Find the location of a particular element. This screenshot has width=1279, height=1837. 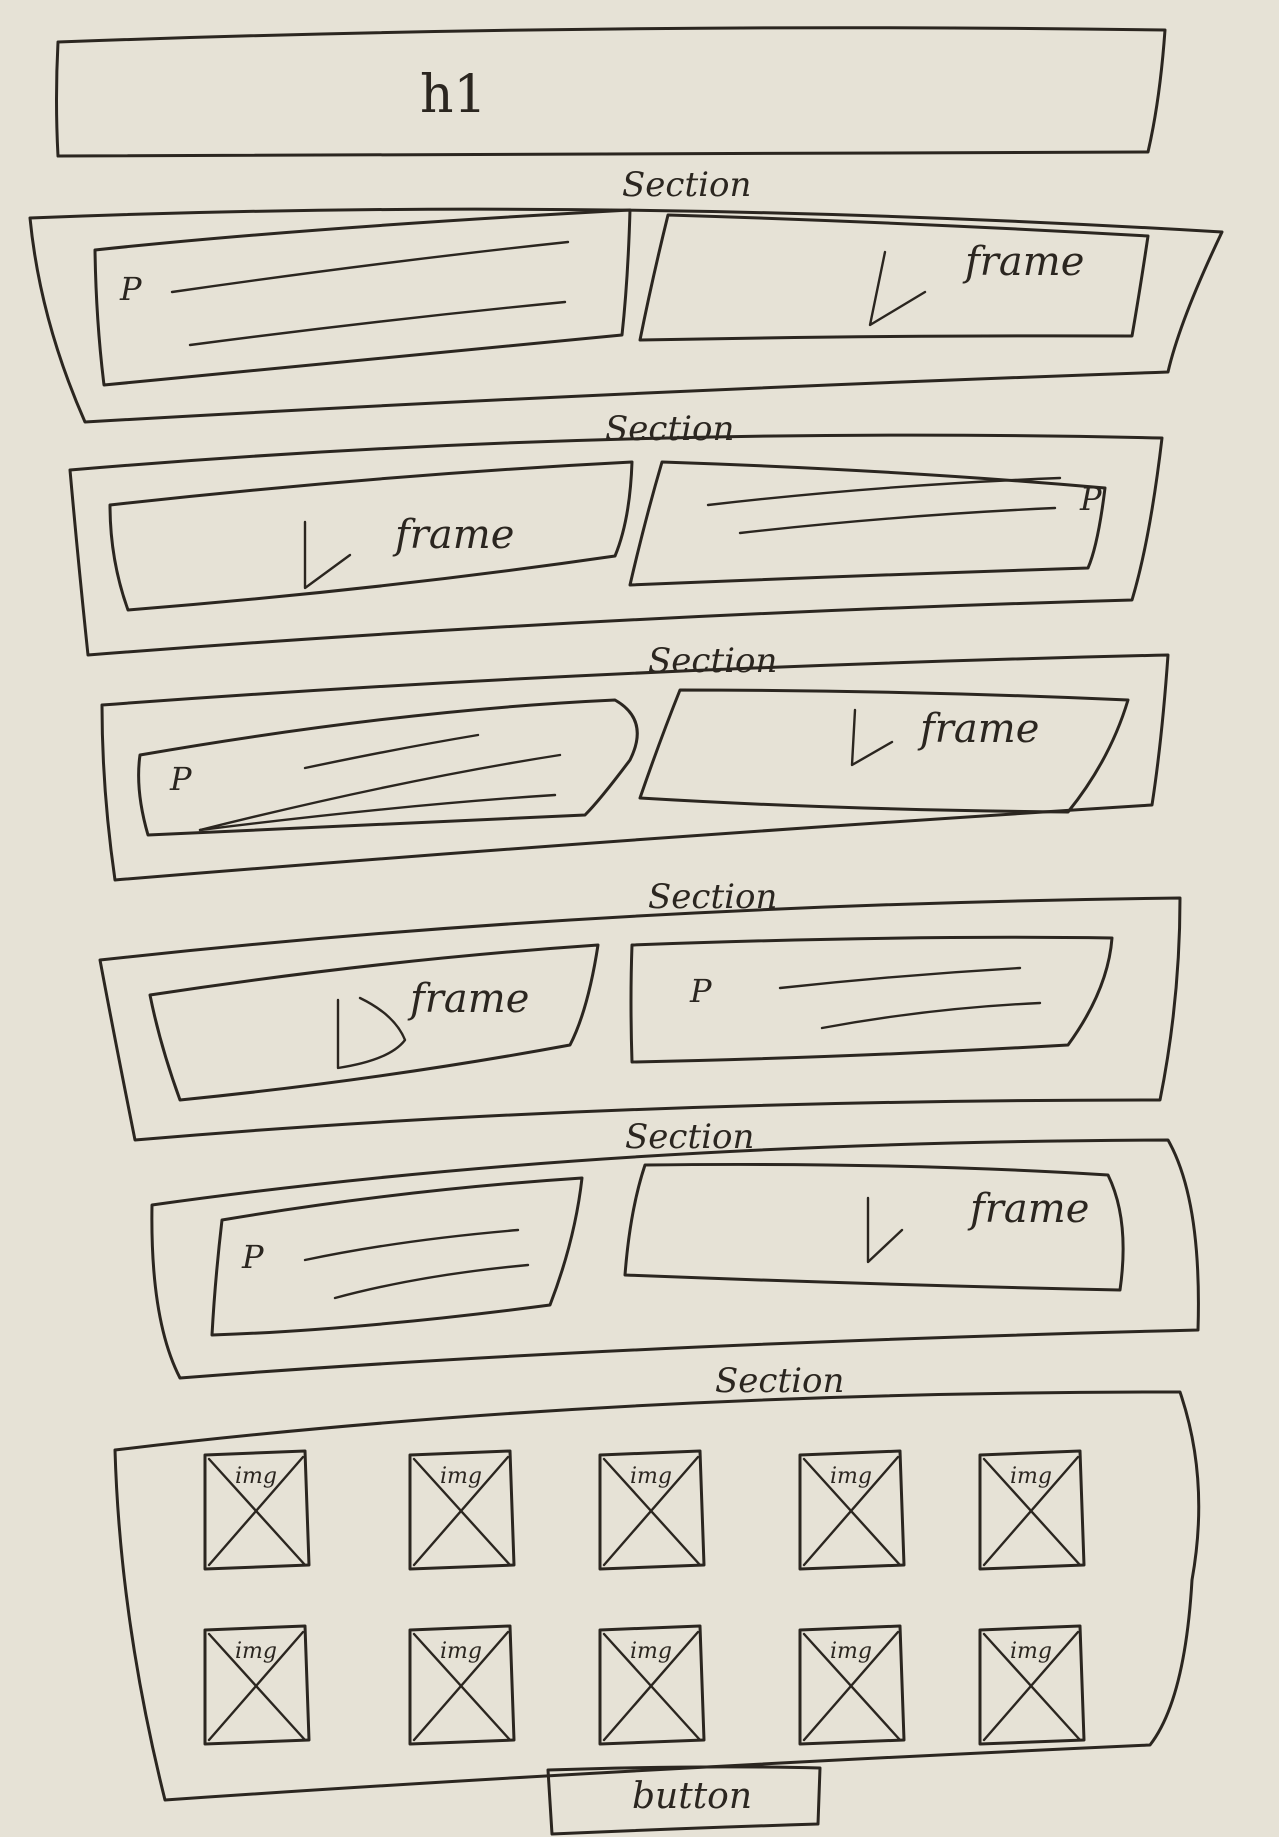

section-row-4: Section frame P is located at coordinates (640, 1009).